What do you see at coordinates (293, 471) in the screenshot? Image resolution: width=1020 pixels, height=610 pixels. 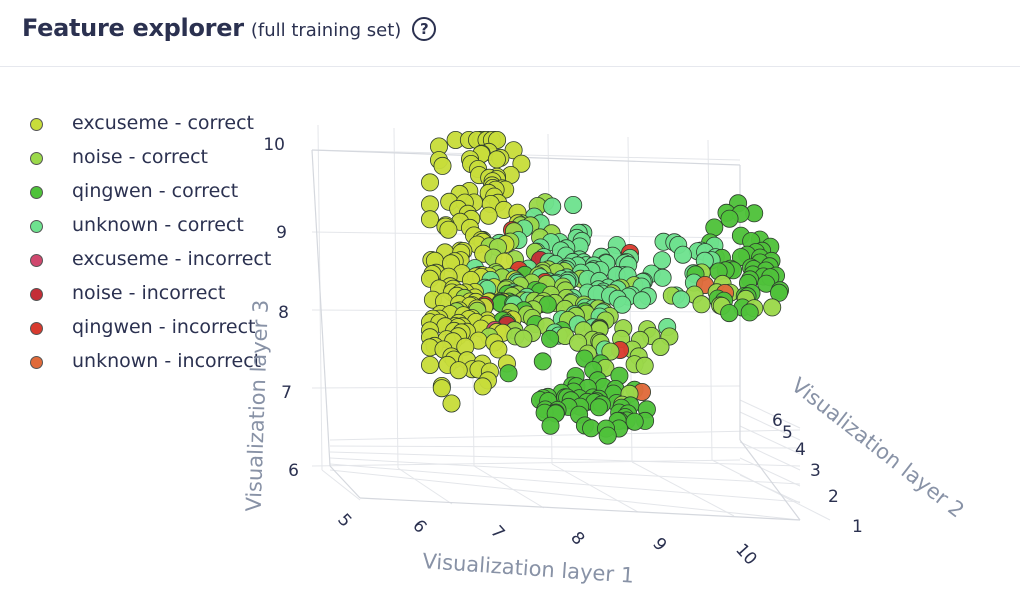 I see `z-tick-label: 6` at bounding box center [293, 471].